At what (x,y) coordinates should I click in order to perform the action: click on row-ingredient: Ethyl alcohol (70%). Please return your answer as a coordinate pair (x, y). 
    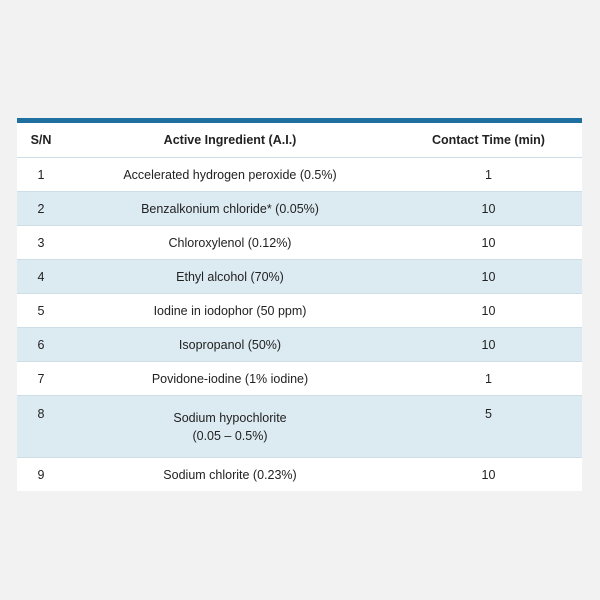
    Looking at the image, I should click on (230, 276).